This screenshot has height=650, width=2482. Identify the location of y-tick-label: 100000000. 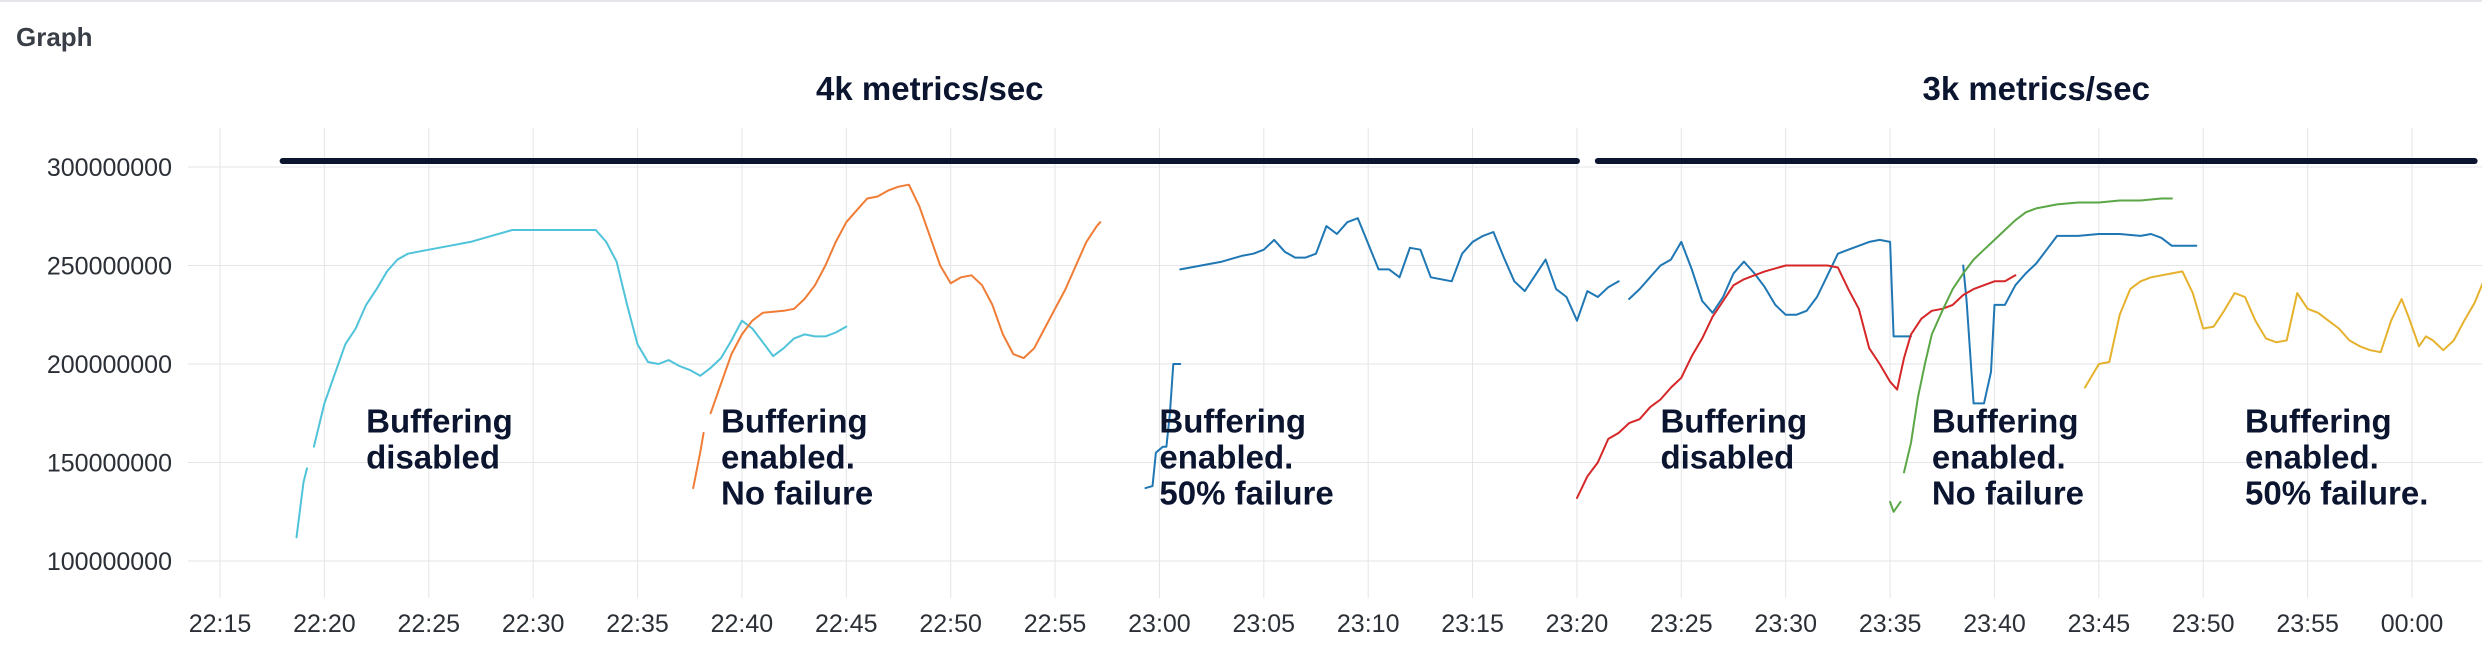
(109, 562).